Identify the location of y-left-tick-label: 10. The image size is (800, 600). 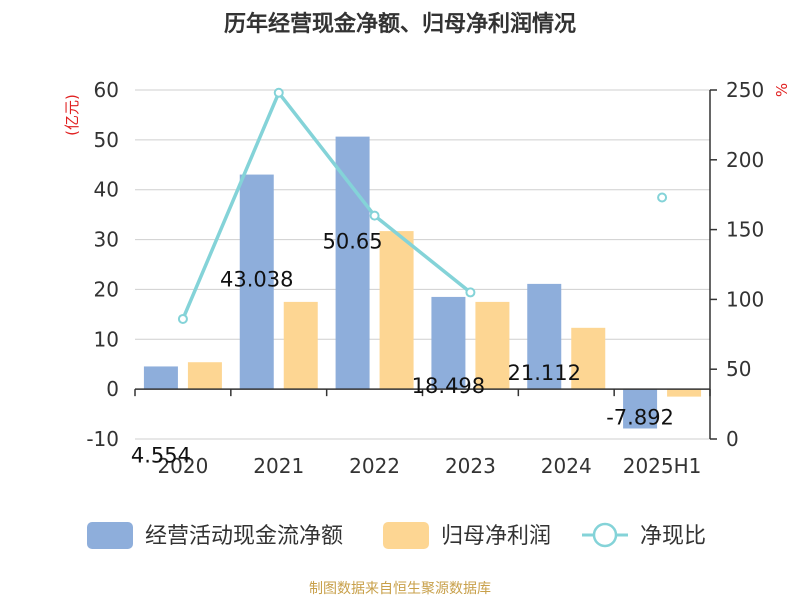
(106, 339).